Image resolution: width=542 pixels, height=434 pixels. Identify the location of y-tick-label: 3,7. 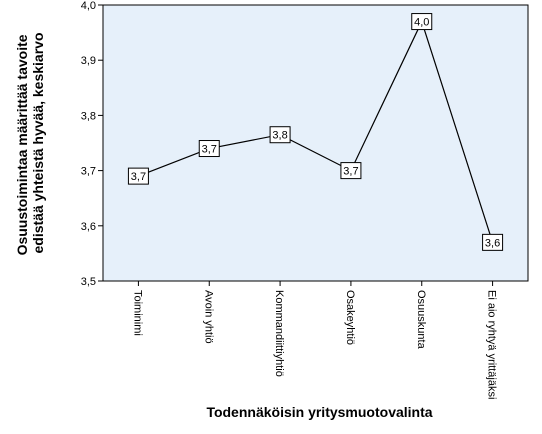
(88, 172).